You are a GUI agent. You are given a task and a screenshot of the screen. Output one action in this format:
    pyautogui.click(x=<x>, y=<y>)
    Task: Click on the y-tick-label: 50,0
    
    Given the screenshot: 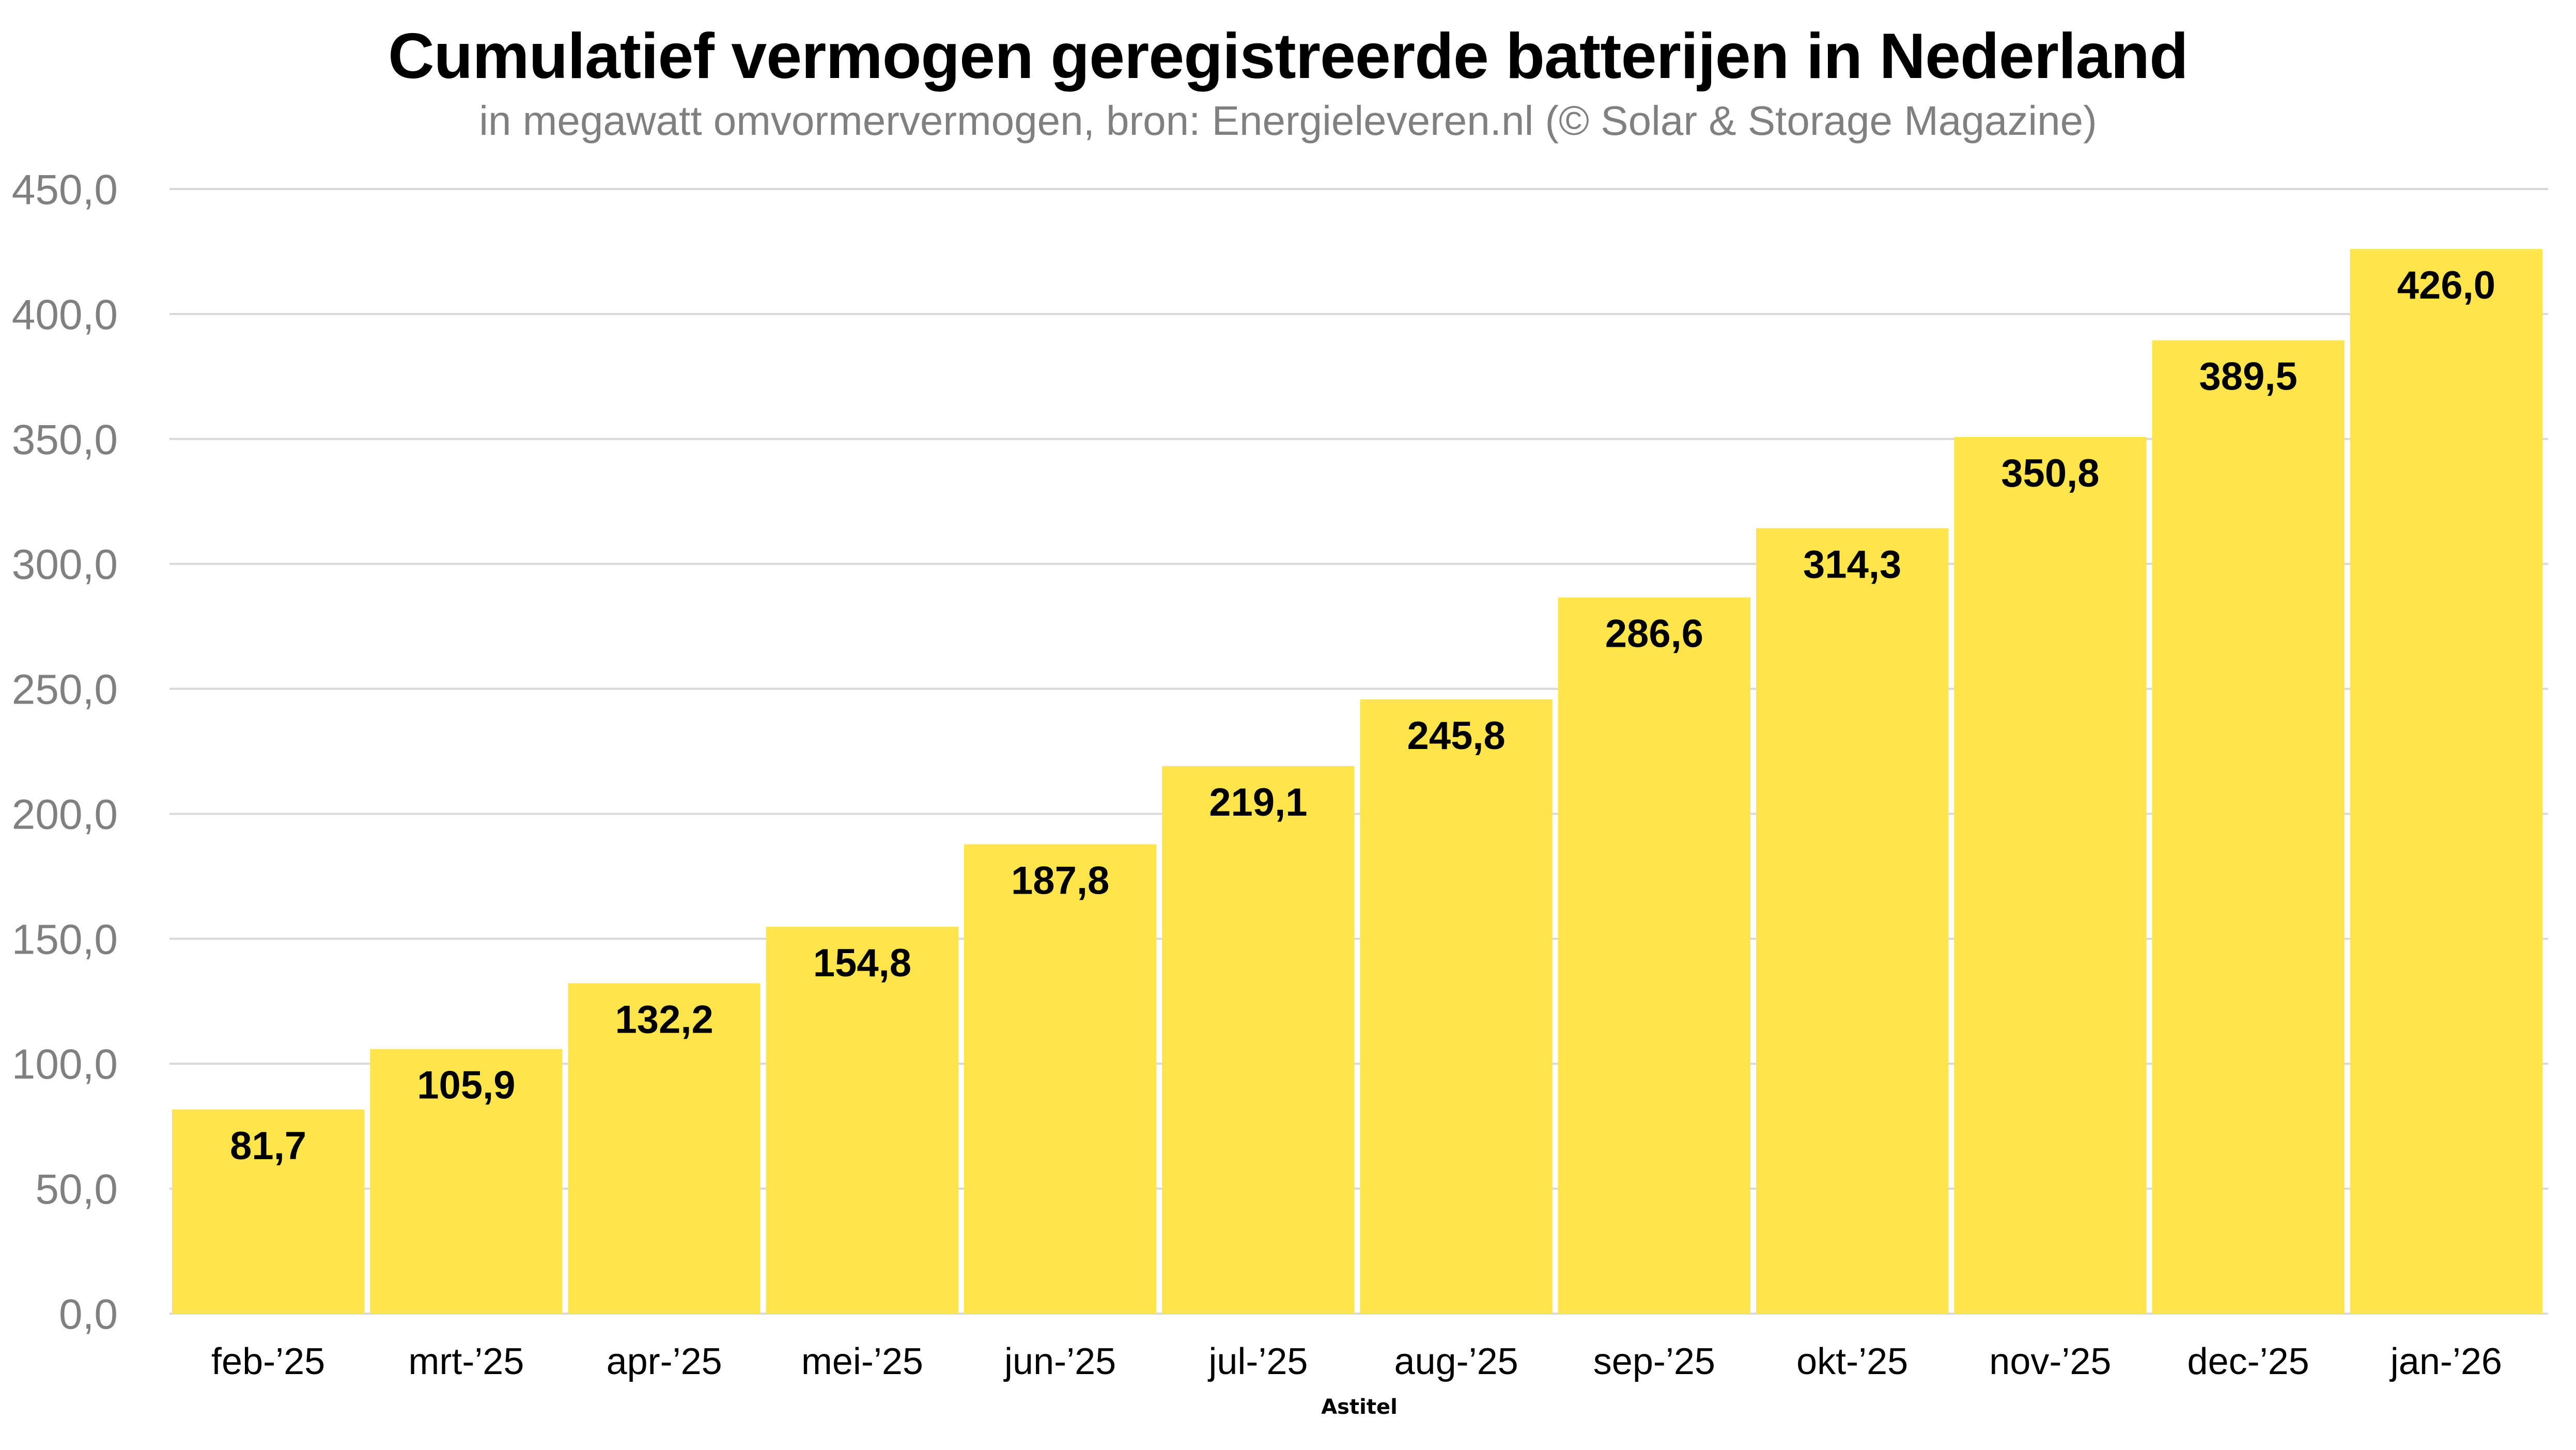 What is the action you would take?
    pyautogui.click(x=76, y=1190)
    